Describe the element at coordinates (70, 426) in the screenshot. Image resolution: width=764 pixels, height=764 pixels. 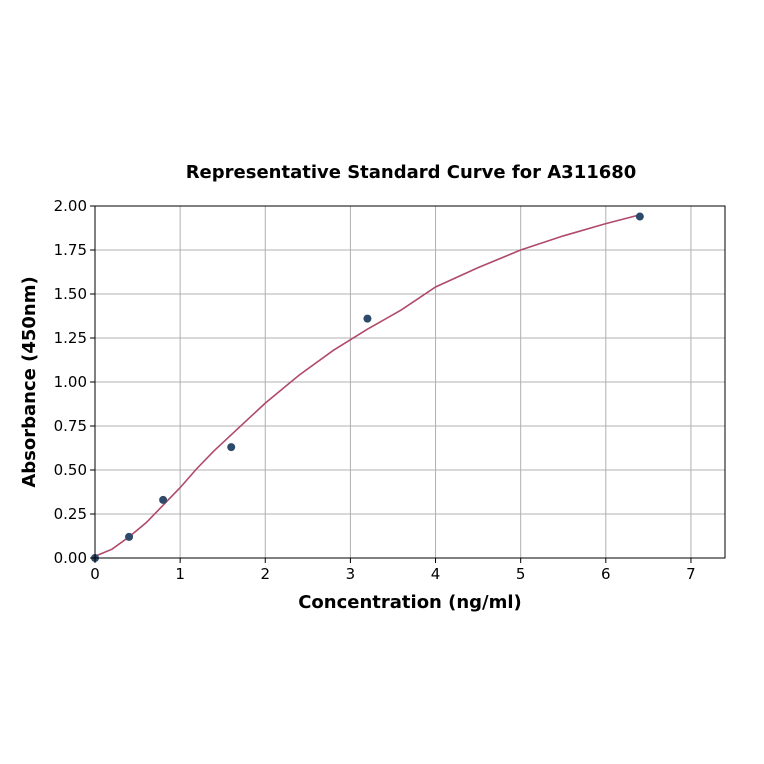
I see `y-tick-label: 0.75` at that location.